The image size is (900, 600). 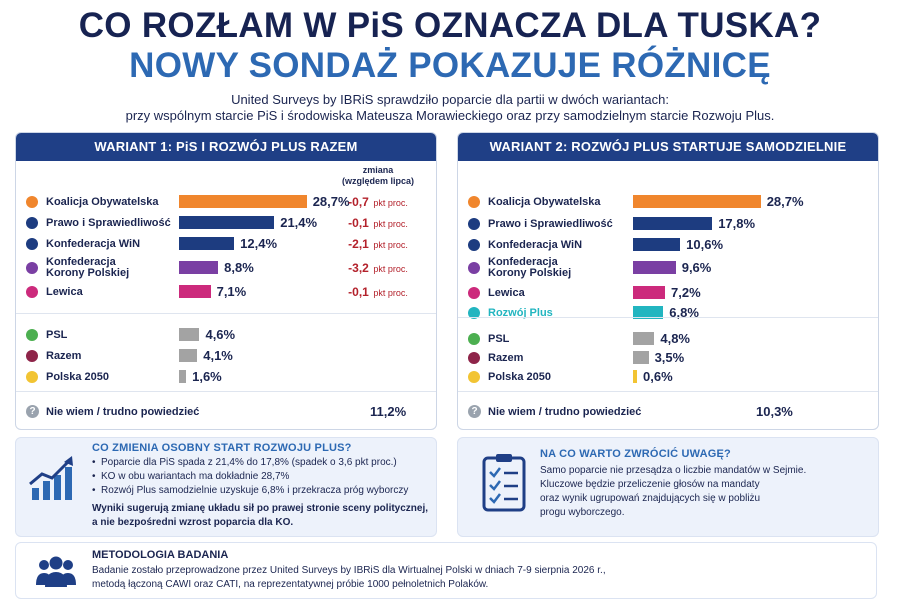 What do you see at coordinates (668, 245) in the screenshot?
I see `party-row-konfederacja-win: Konfederacja WiN 10,6%` at bounding box center [668, 245].